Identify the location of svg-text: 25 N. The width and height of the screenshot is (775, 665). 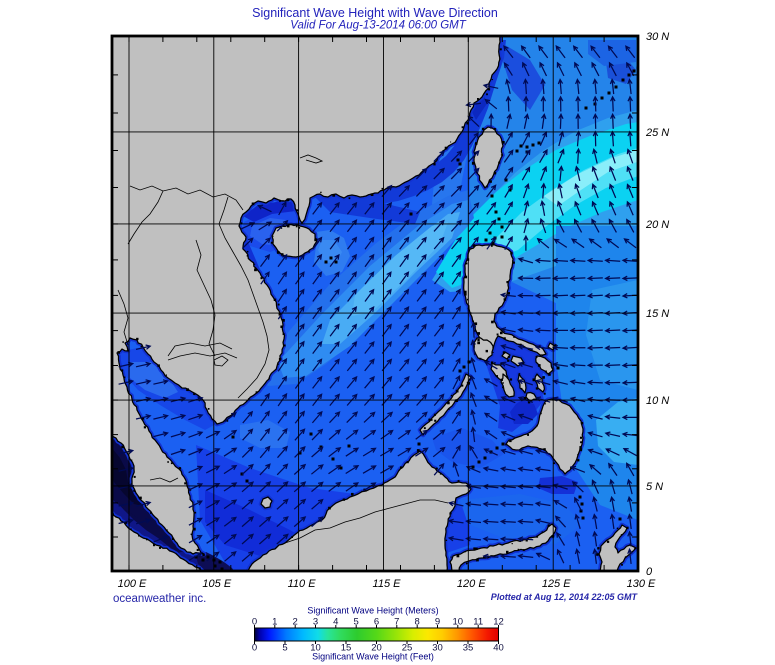
(657, 133).